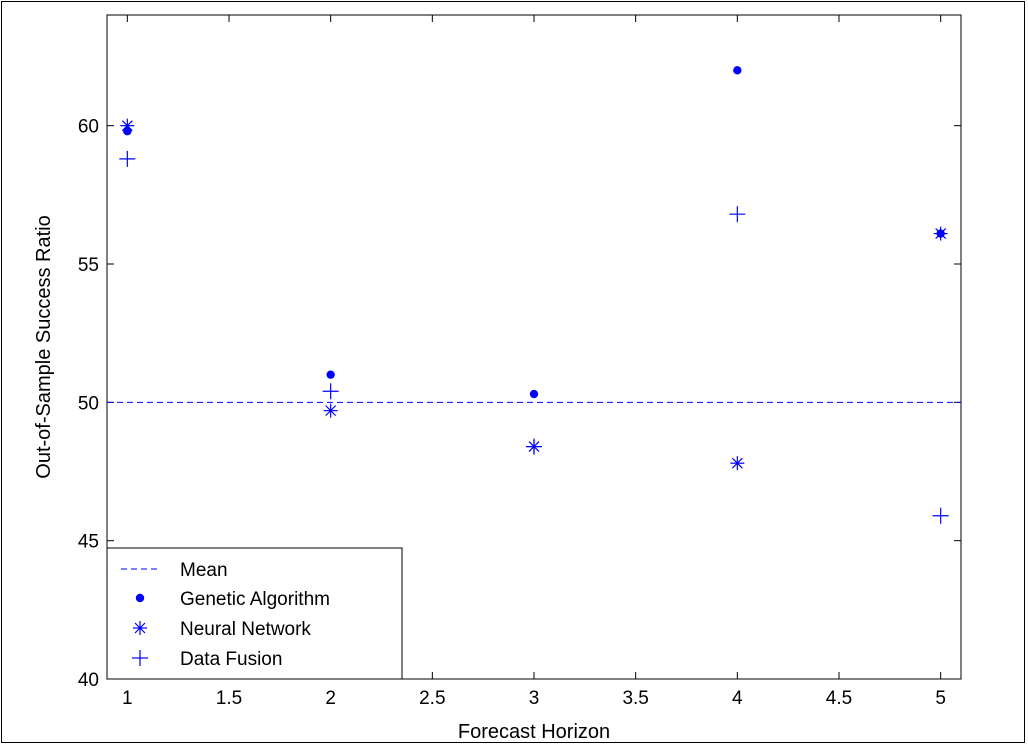  Describe the element at coordinates (88, 542) in the screenshot. I see `y-tick-label: 45` at that location.